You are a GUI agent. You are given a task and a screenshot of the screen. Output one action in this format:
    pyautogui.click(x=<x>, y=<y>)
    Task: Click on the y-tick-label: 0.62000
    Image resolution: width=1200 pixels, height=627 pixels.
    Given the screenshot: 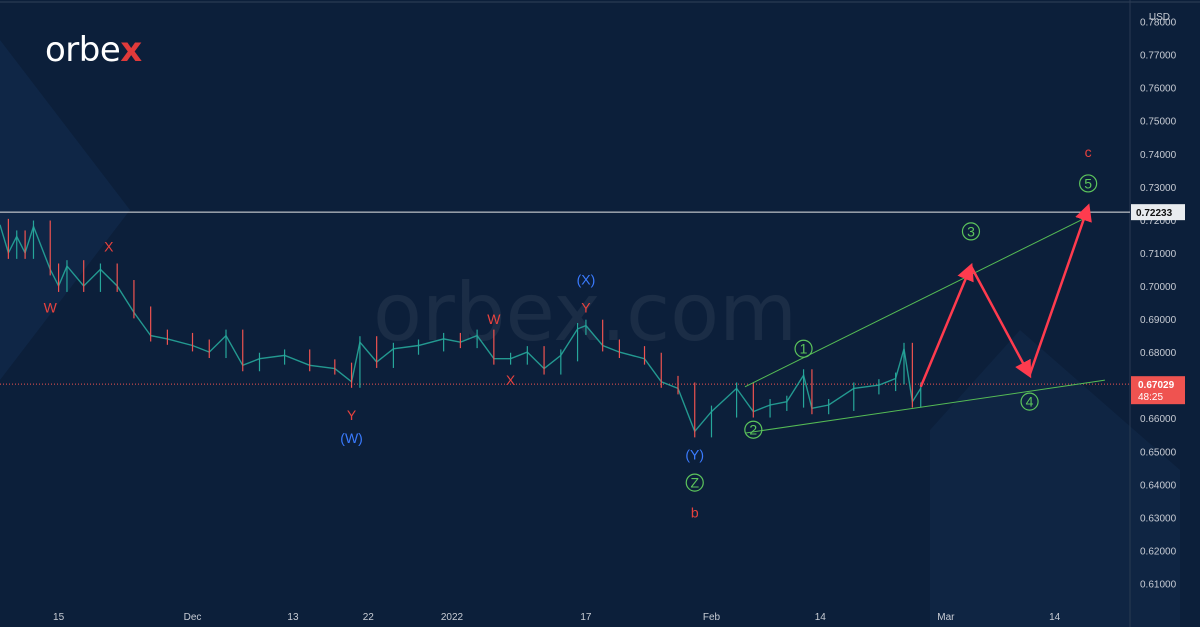 What is the action you would take?
    pyautogui.click(x=1158, y=551)
    